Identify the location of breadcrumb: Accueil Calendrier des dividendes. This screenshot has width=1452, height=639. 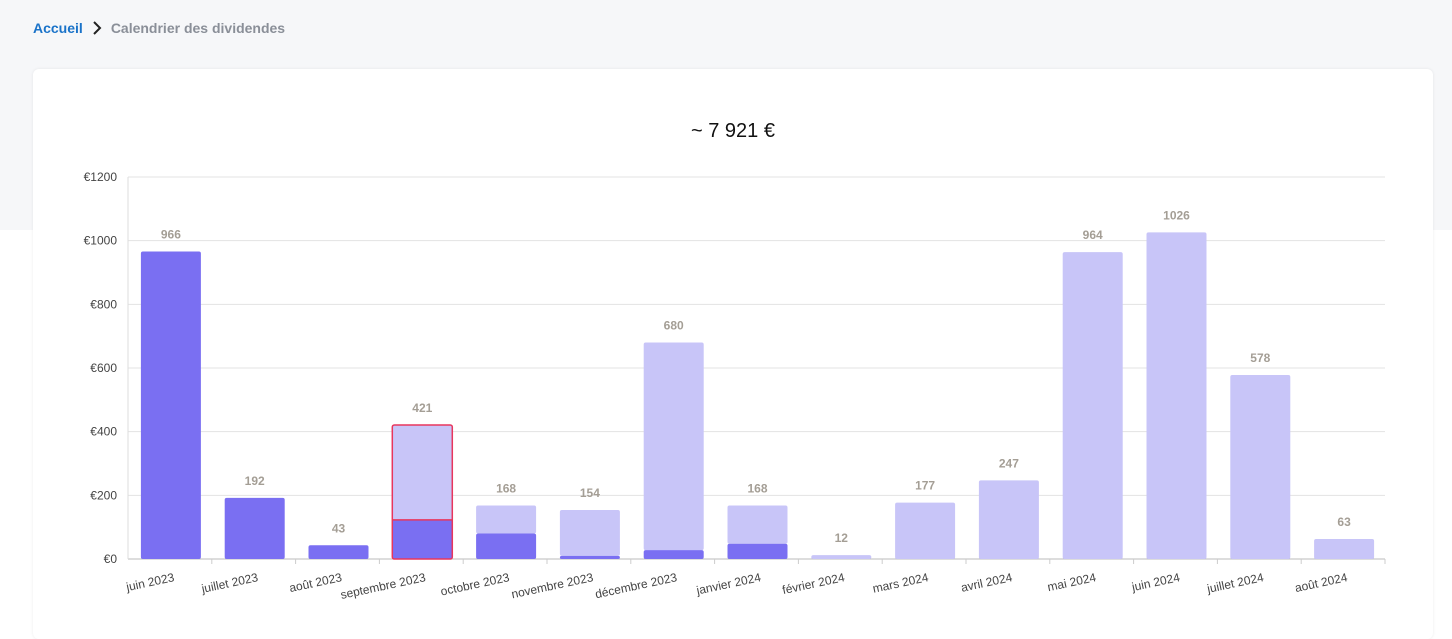
(159, 28).